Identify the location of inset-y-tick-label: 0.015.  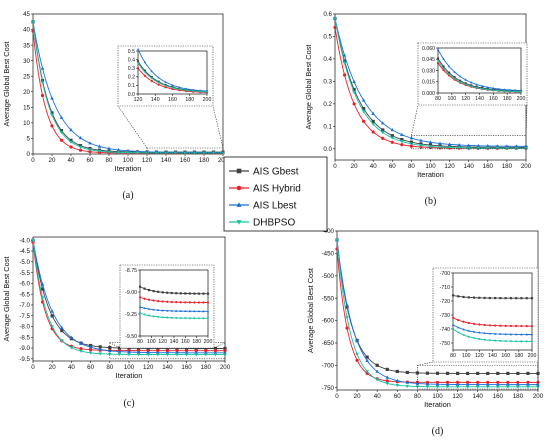
(428, 83).